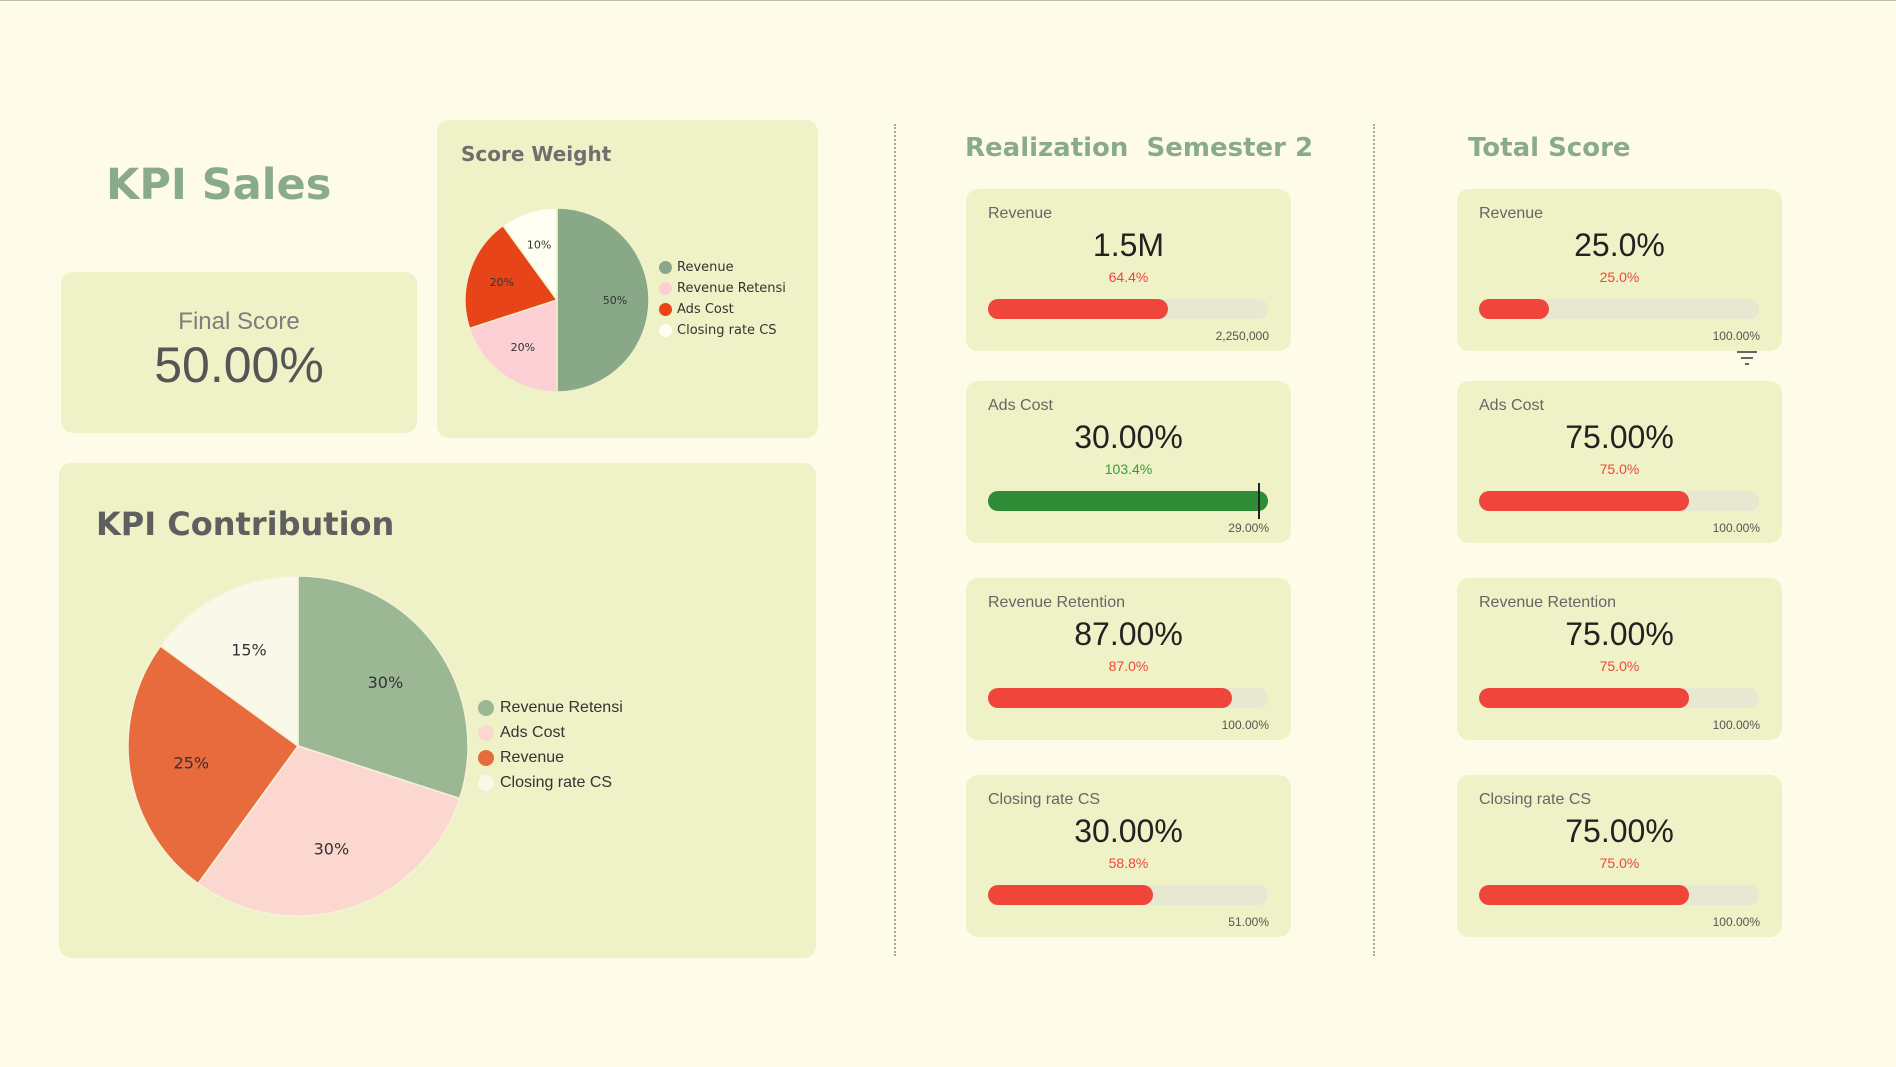 The image size is (1896, 1067). I want to click on score-weight-pie: 50% 20% 20% 10%, so click(557, 300).